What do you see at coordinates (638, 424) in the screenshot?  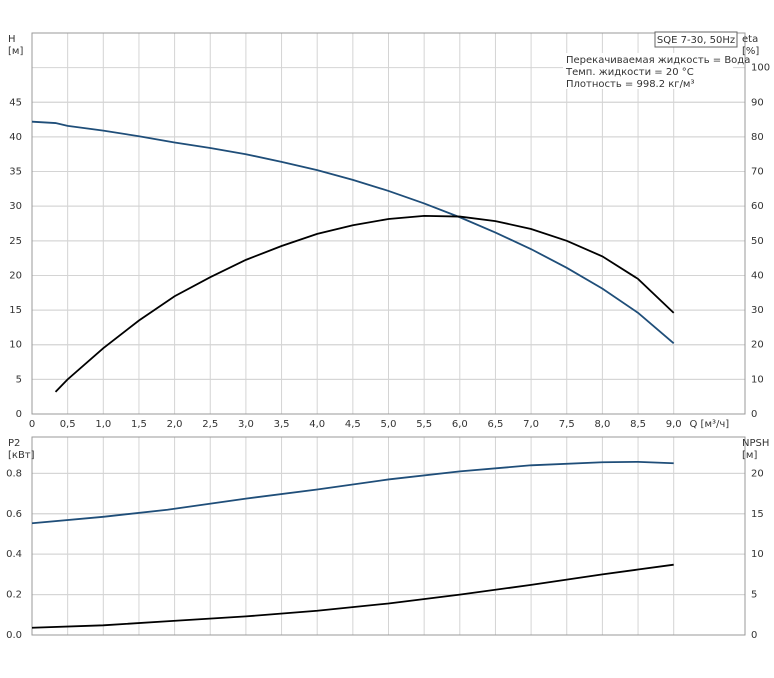 I see `x-tick-label: 8,5` at bounding box center [638, 424].